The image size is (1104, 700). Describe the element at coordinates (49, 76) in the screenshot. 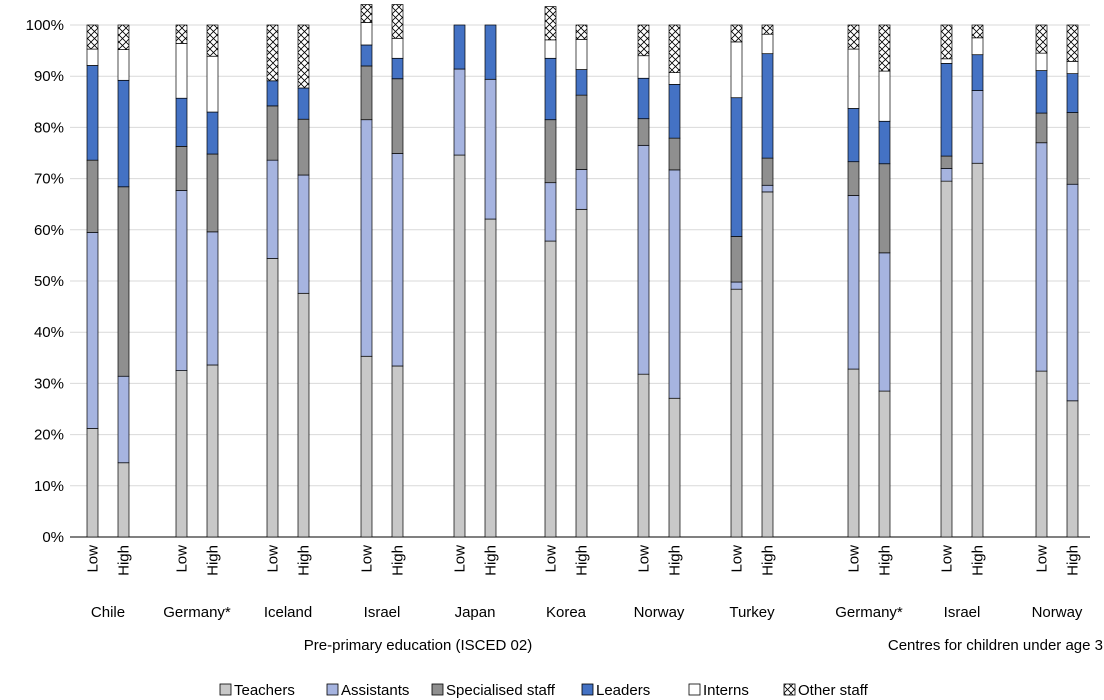

I see `y-tick-label: 90%` at that location.